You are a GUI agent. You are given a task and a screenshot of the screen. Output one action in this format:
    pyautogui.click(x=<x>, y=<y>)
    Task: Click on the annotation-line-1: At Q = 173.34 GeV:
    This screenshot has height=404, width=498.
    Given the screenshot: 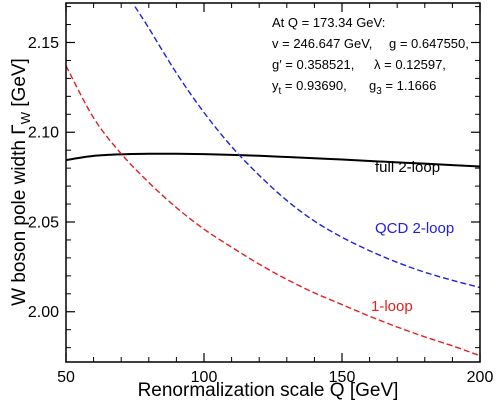 What is the action you would take?
    pyautogui.click(x=328, y=22)
    